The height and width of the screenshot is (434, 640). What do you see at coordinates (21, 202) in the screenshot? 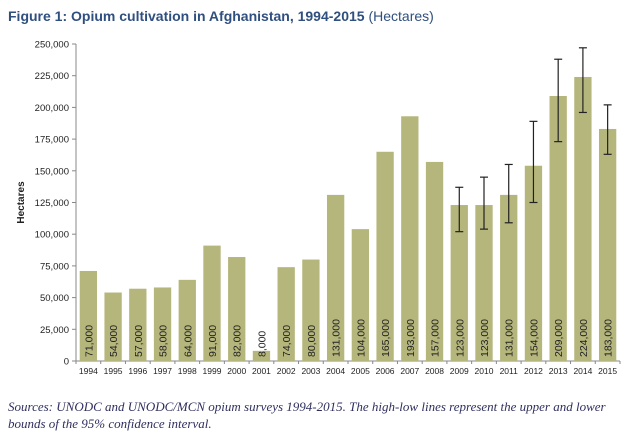
I see `y-axis-title: Hectares` at bounding box center [21, 202].